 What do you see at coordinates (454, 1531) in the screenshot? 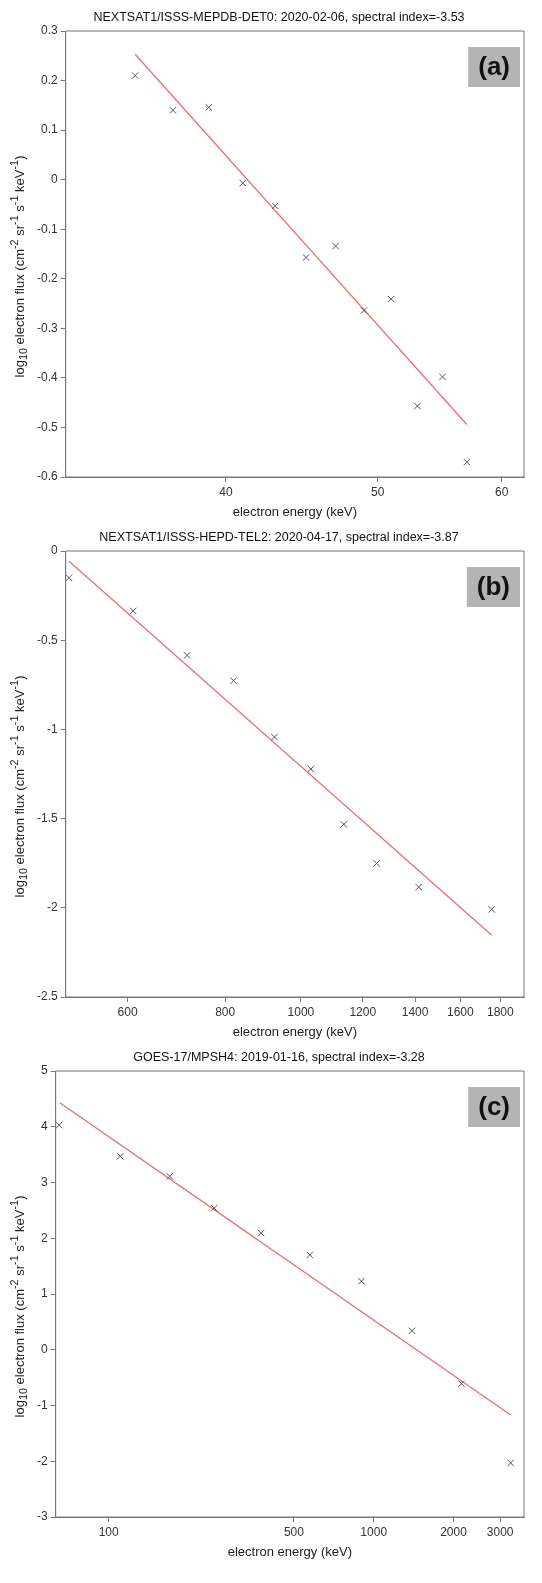
I see `x-tick-label: 2000` at bounding box center [454, 1531].